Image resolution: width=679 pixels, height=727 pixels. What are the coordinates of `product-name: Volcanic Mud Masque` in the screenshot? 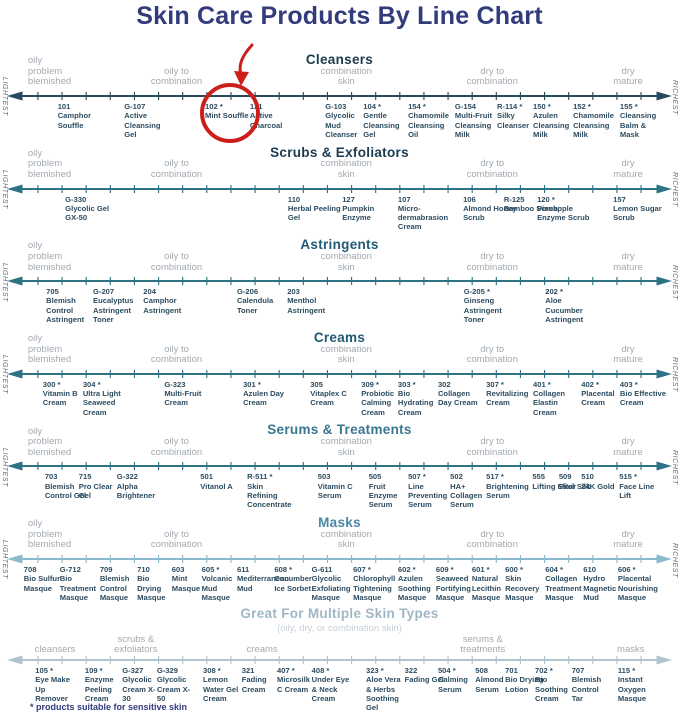 It's located at (217, 588).